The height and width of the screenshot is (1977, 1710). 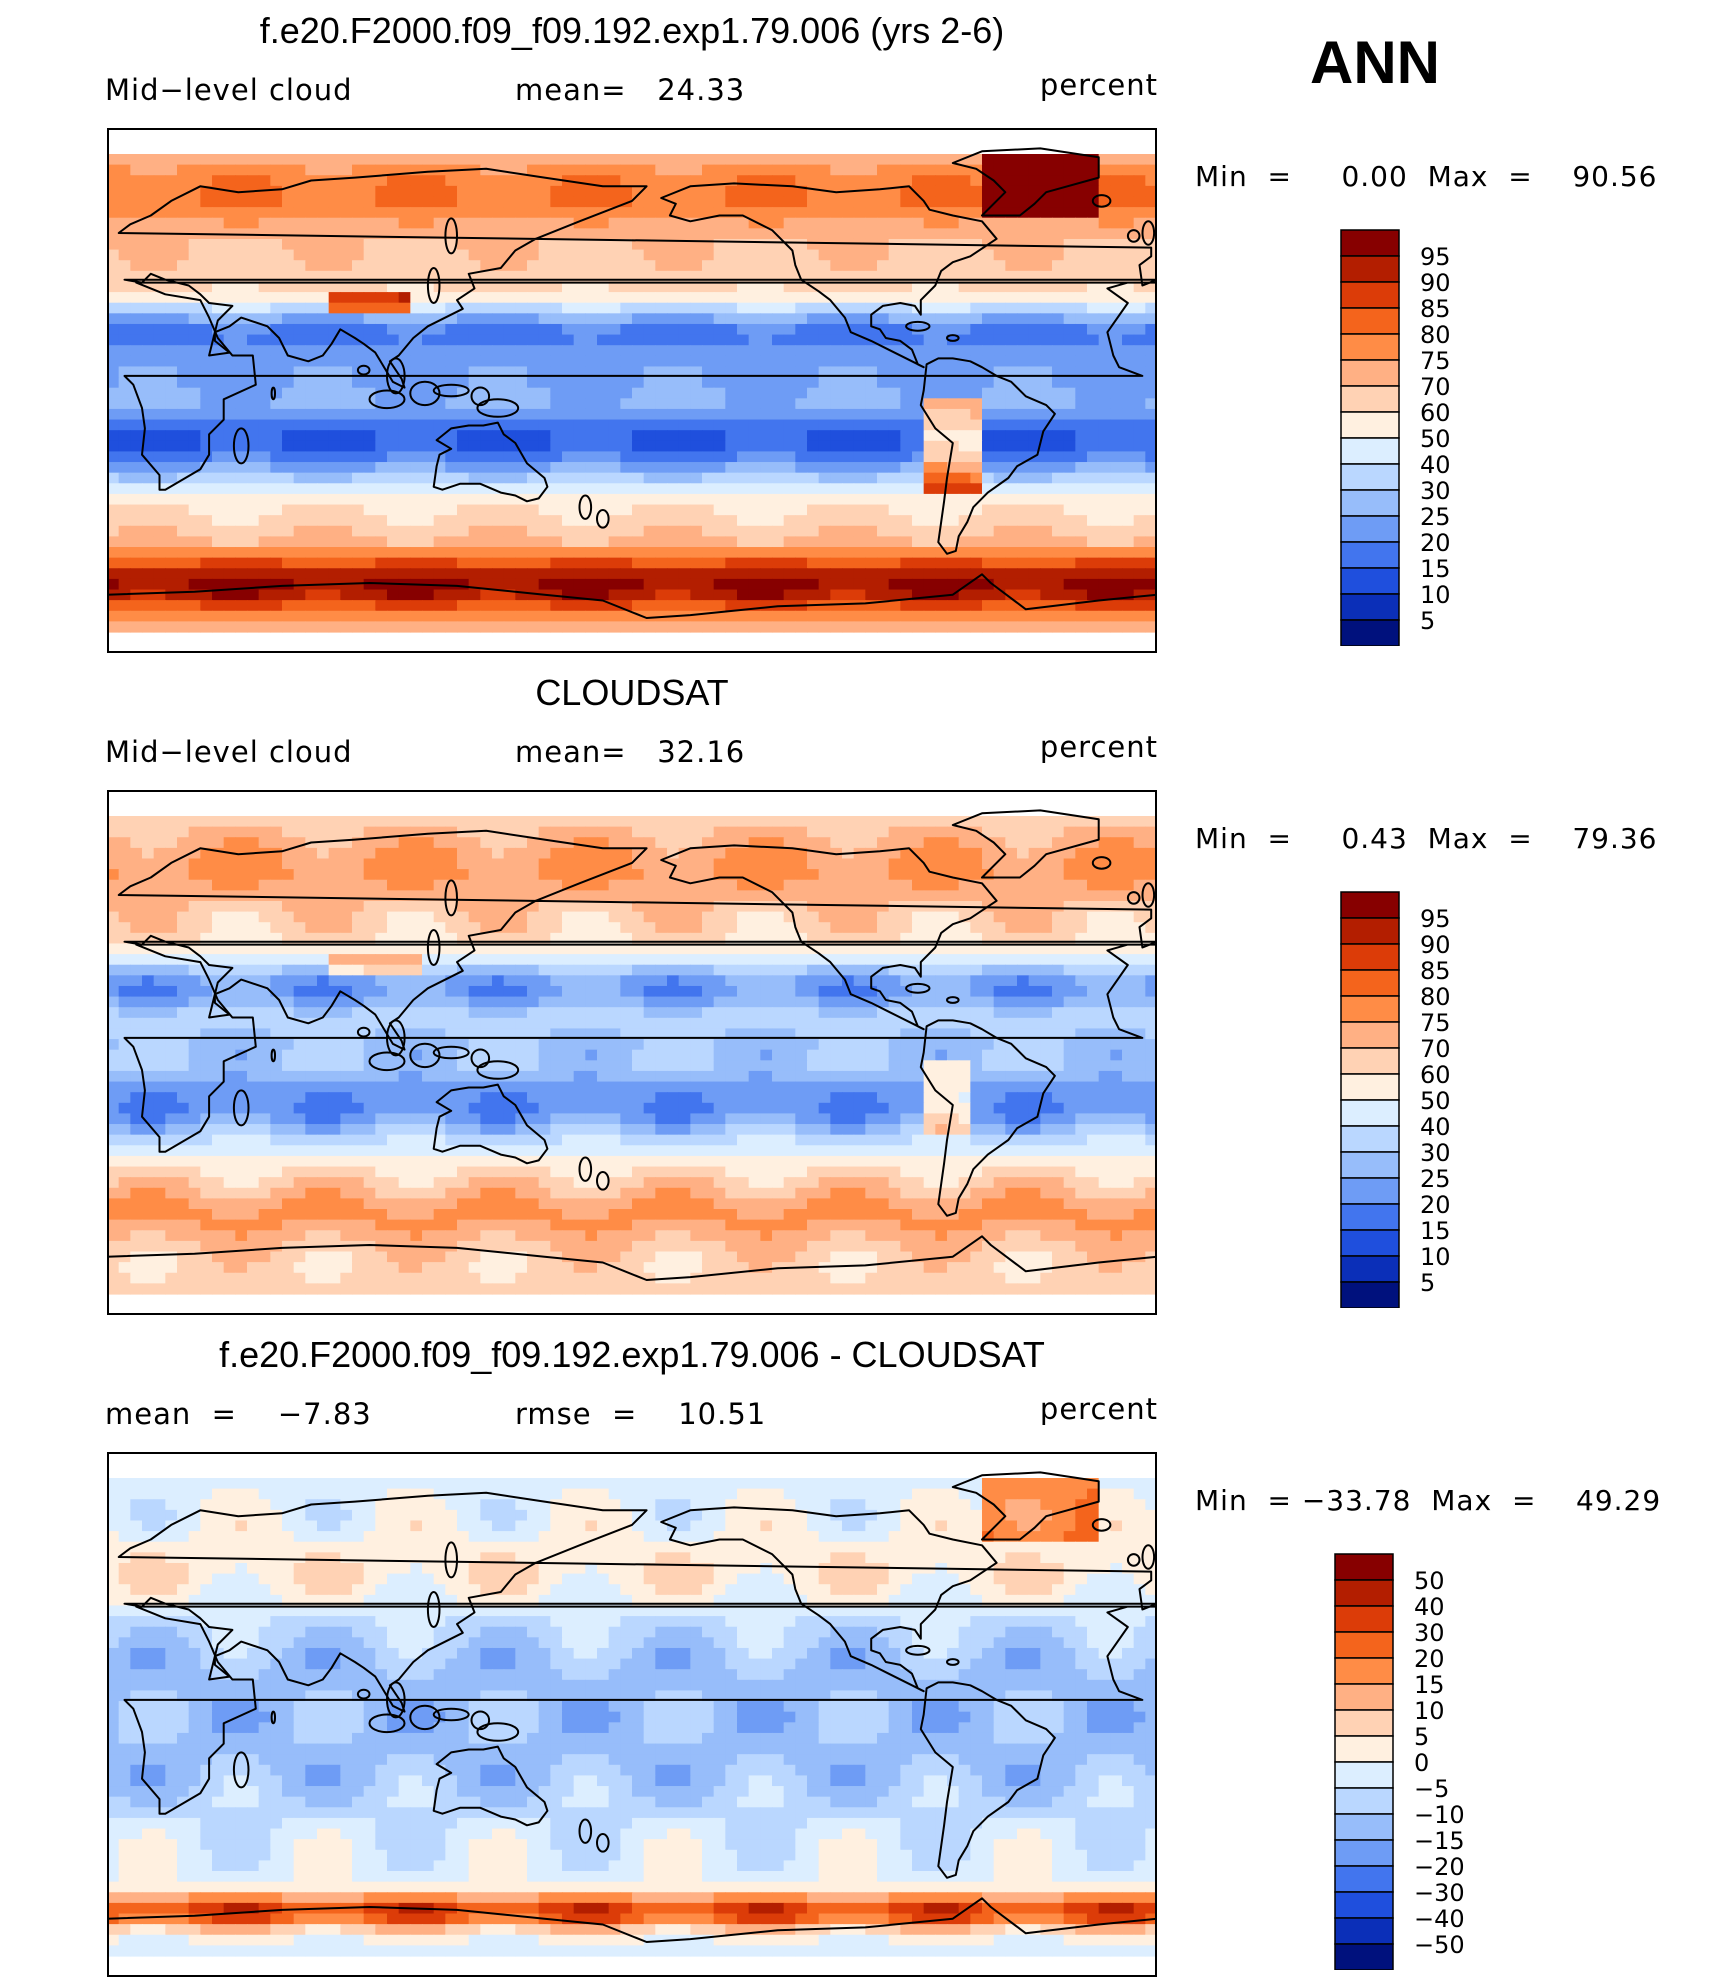 I want to click on colorbar-tick-label: 20, so click(x=1435, y=543).